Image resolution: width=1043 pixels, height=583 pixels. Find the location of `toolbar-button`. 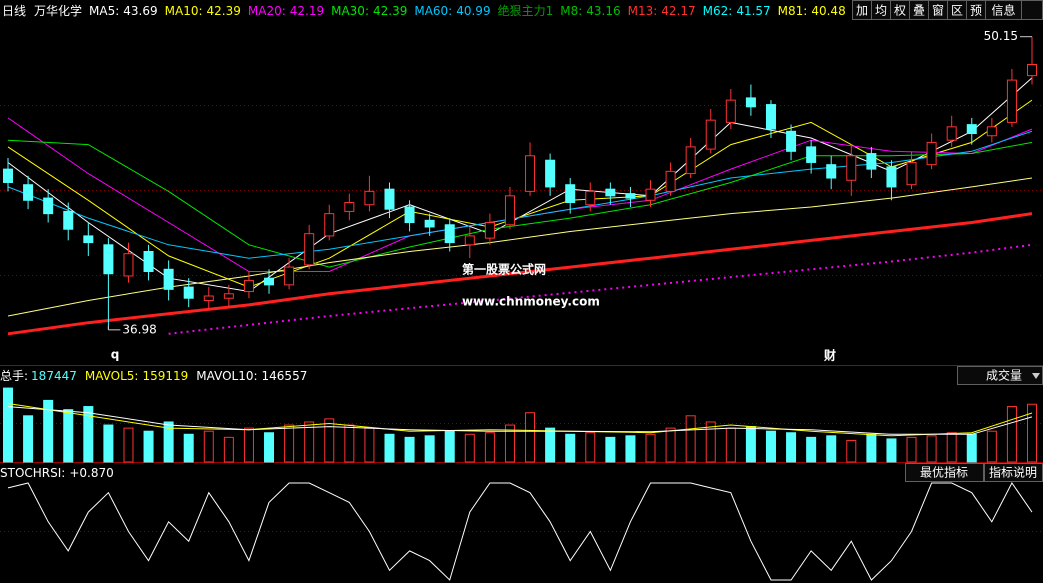

toolbar-button is located at coordinates (1032, 10).